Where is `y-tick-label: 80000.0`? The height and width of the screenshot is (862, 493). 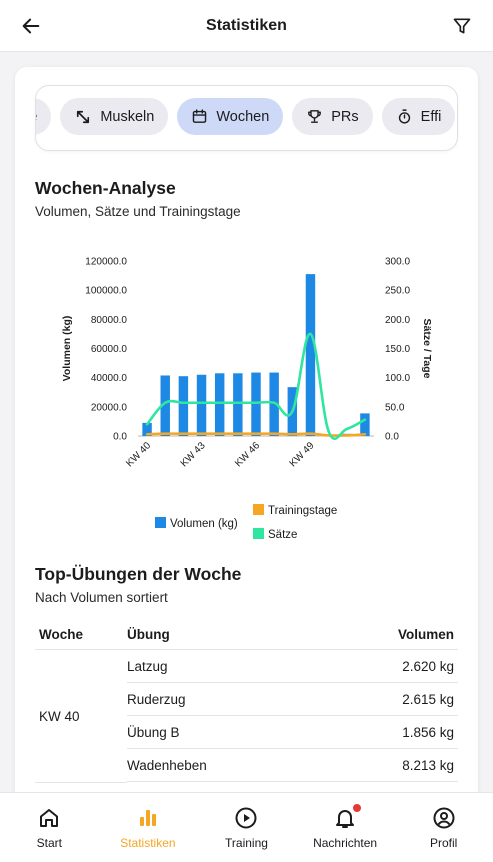
y-tick-label: 80000.0 is located at coordinates (109, 320).